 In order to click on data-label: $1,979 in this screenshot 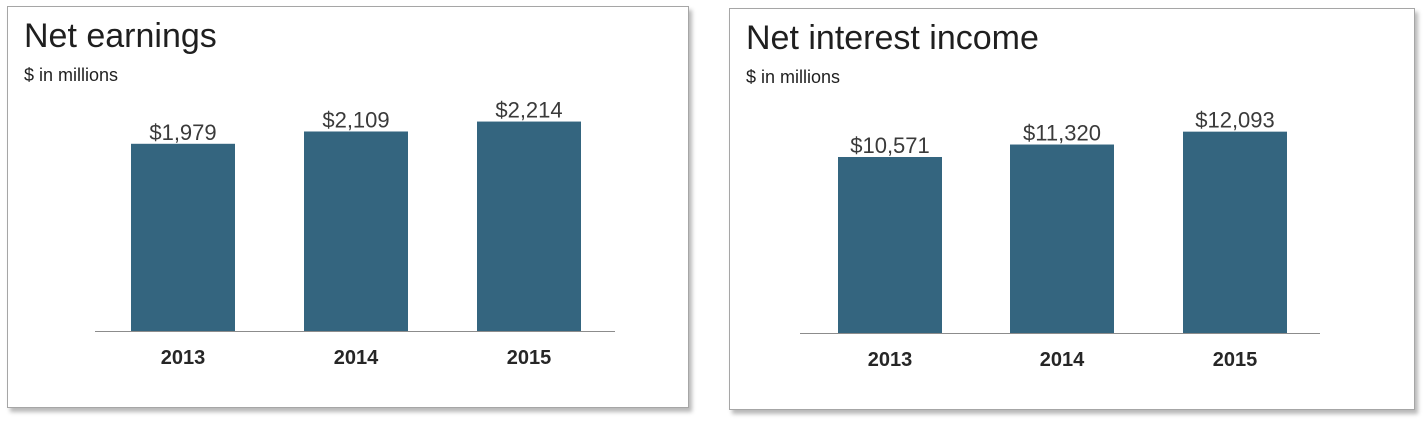, I will do `click(182, 132)`.